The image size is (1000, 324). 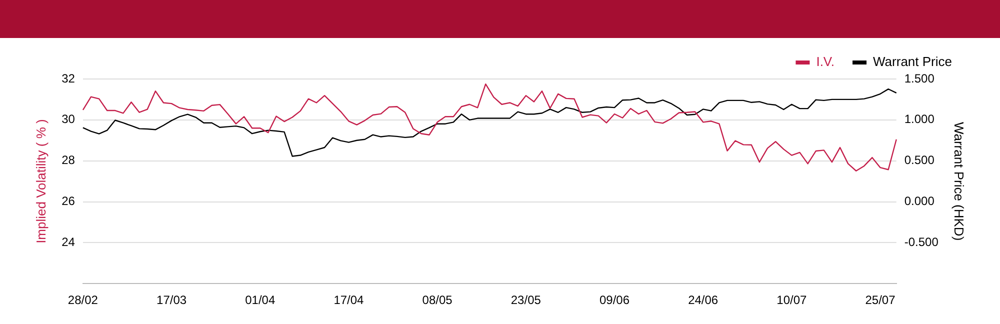 I want to click on y-axis-title: Implied Volatility ( % ), so click(x=40, y=181).